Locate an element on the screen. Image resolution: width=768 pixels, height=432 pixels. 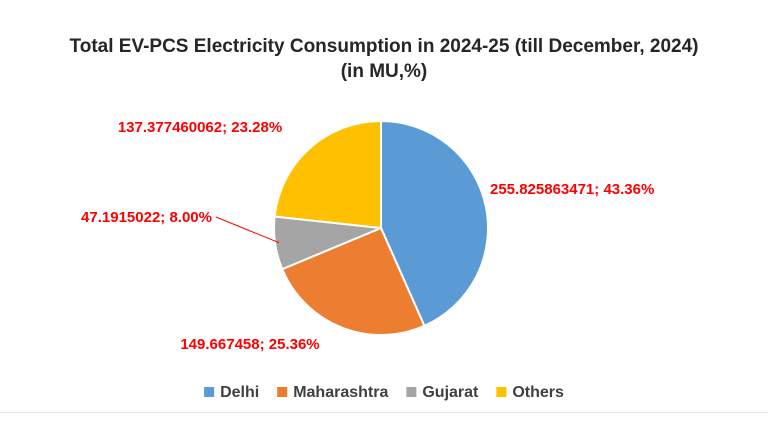
pie-slice-delhi is located at coordinates (434, 223).